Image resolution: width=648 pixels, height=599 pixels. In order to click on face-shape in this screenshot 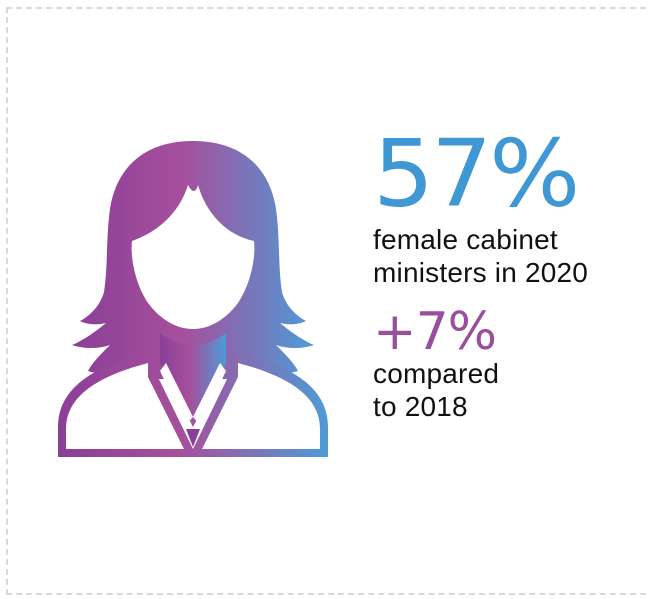, I will do `click(193, 257)`.